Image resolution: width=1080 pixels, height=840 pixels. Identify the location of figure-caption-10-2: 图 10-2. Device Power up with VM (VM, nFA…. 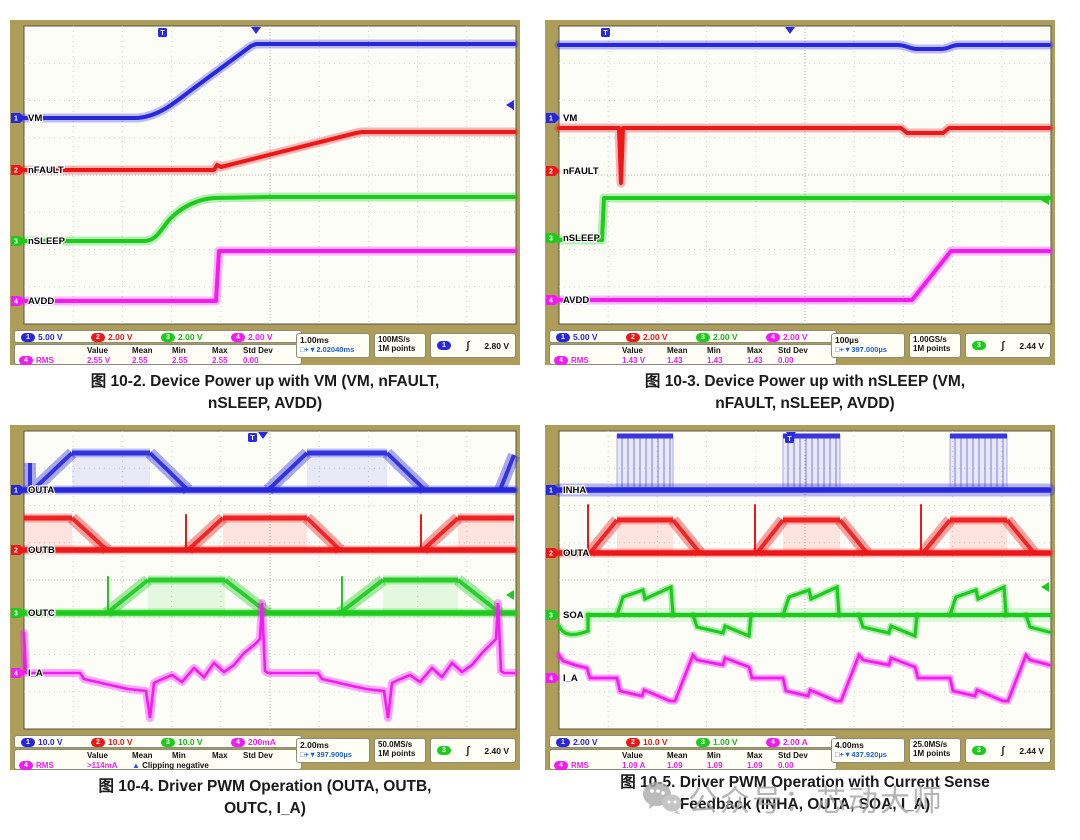
(265, 392).